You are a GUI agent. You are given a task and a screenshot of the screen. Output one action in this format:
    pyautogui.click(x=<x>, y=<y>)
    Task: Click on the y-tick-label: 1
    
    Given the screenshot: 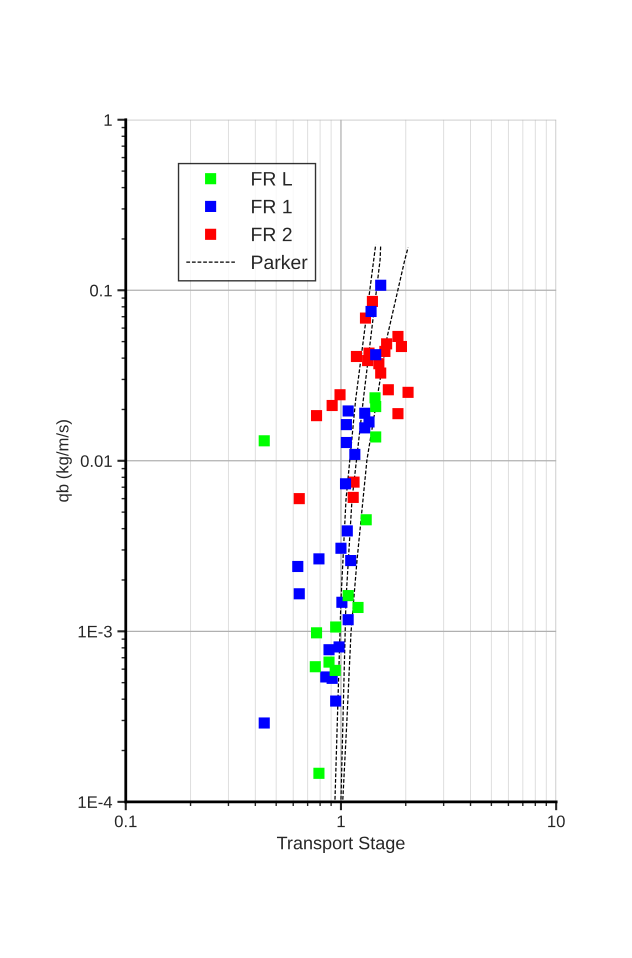 What is the action you would take?
    pyautogui.click(x=108, y=120)
    